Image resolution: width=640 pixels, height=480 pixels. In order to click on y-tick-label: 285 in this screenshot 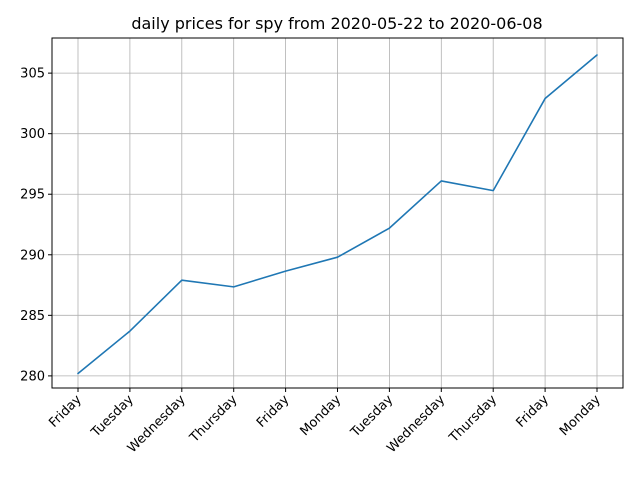, I will do `click(32, 316)`.